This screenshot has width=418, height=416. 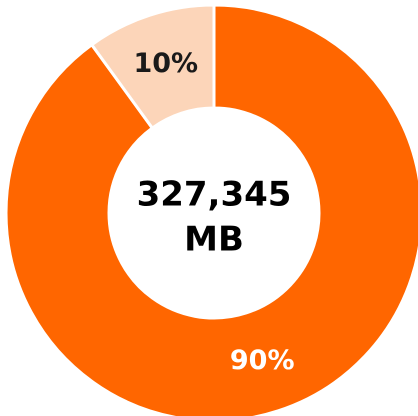 I want to click on donut-slice, so click(x=153, y=66).